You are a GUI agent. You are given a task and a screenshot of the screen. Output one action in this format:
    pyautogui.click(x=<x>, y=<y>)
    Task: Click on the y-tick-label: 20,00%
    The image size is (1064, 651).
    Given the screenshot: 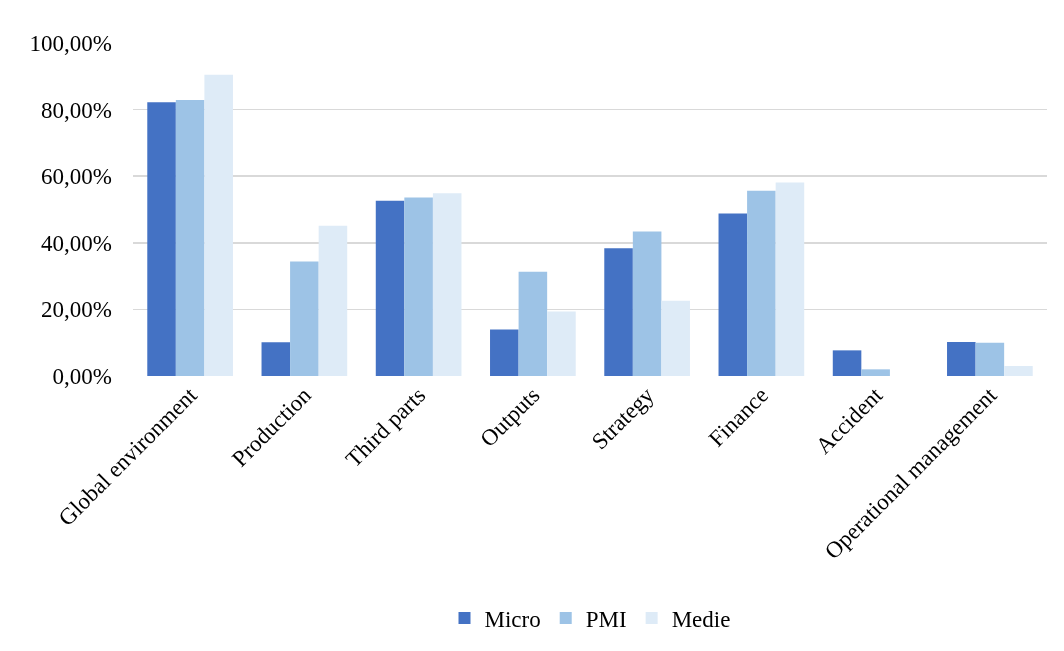 What is the action you would take?
    pyautogui.click(x=76, y=310)
    